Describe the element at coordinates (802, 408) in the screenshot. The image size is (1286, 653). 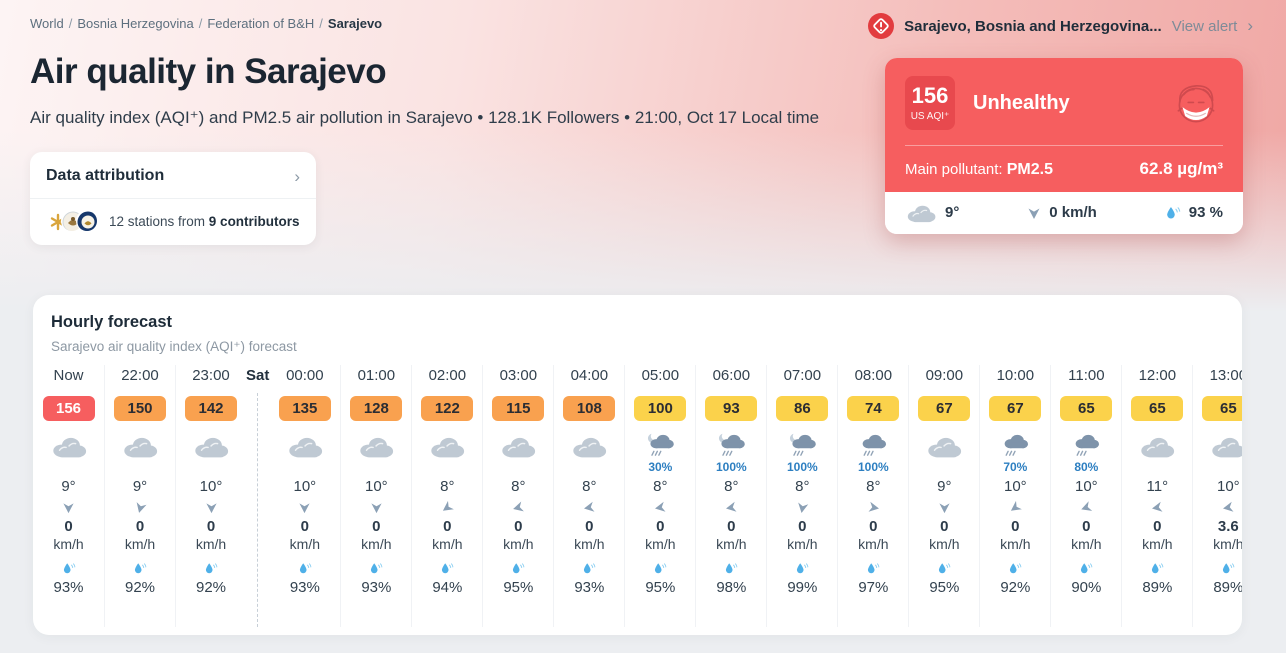
I see `aqi-pill: 86` at that location.